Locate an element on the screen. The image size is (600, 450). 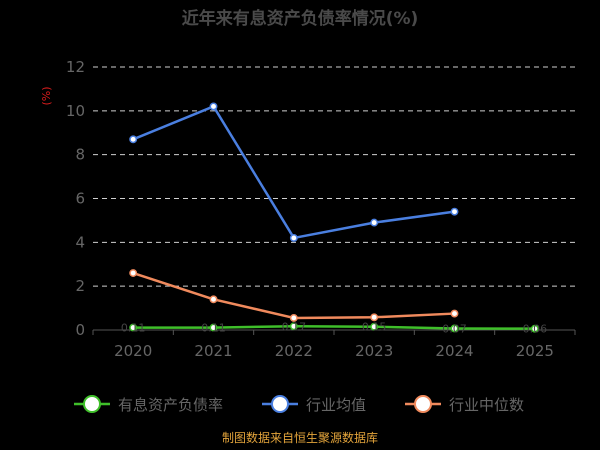
x-tick-label: 2020 is located at coordinates (133, 351).